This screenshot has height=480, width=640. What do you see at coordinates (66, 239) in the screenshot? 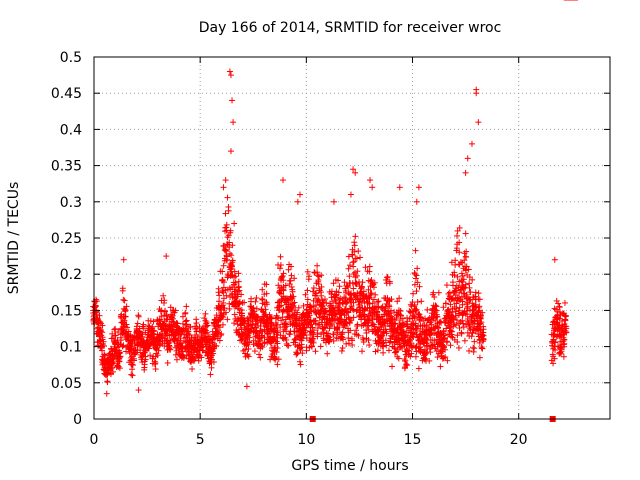
I see `y-tick-label: 0.25` at bounding box center [66, 239].